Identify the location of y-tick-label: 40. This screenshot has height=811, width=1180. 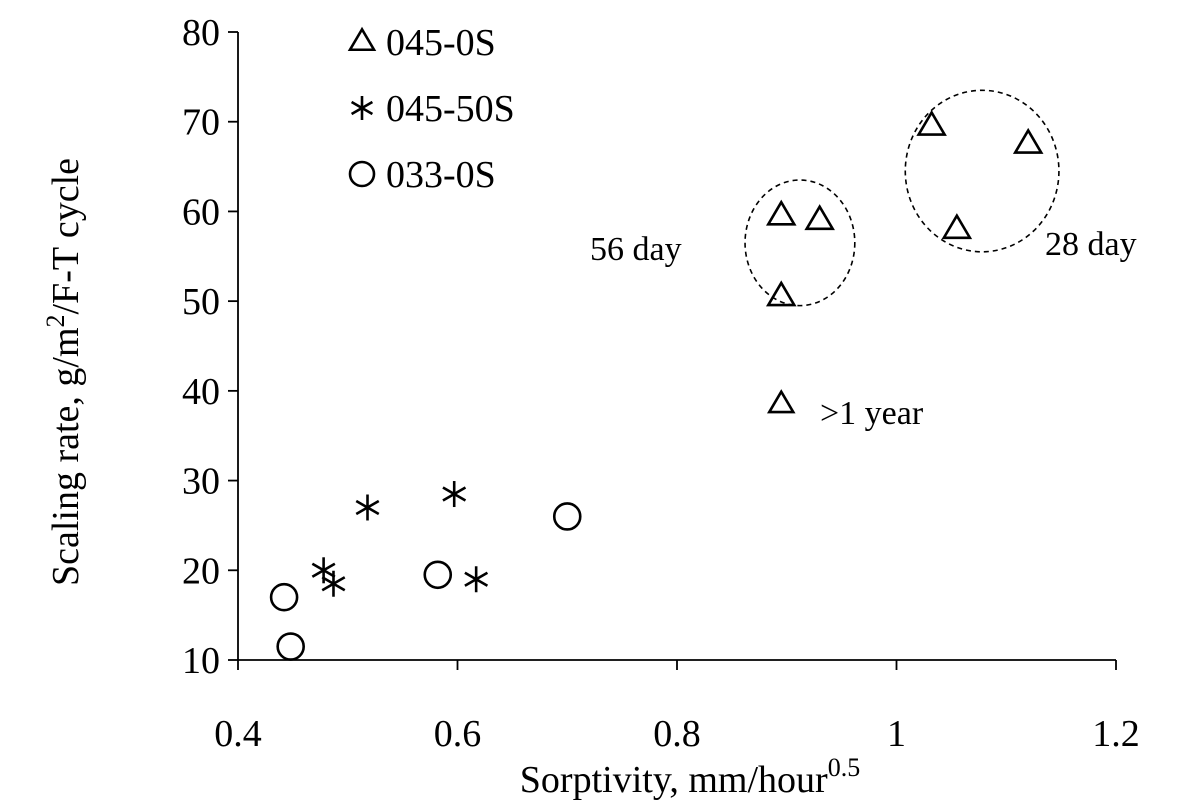
(201, 392).